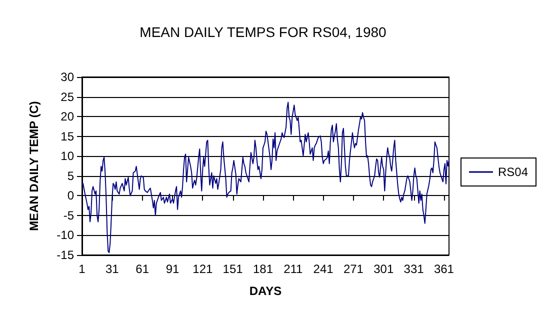 The width and height of the screenshot is (550, 336). I want to click on x-tick-label: 91, so click(173, 269).